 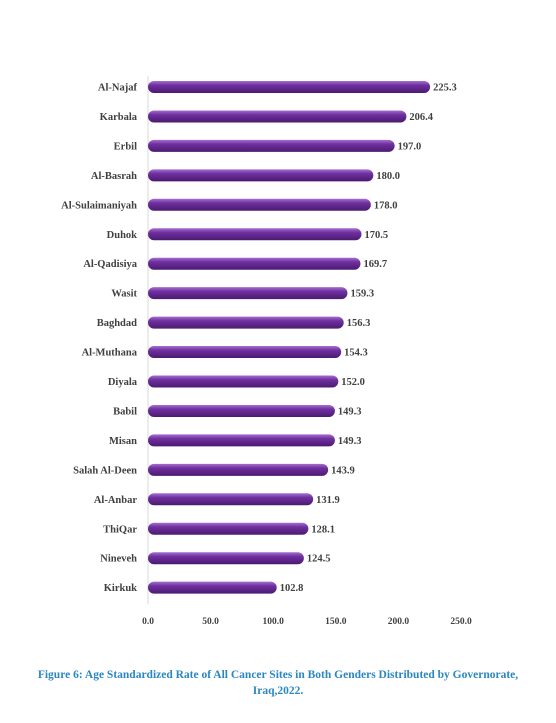 What do you see at coordinates (228, 528) in the screenshot?
I see `bar-thiqar` at bounding box center [228, 528].